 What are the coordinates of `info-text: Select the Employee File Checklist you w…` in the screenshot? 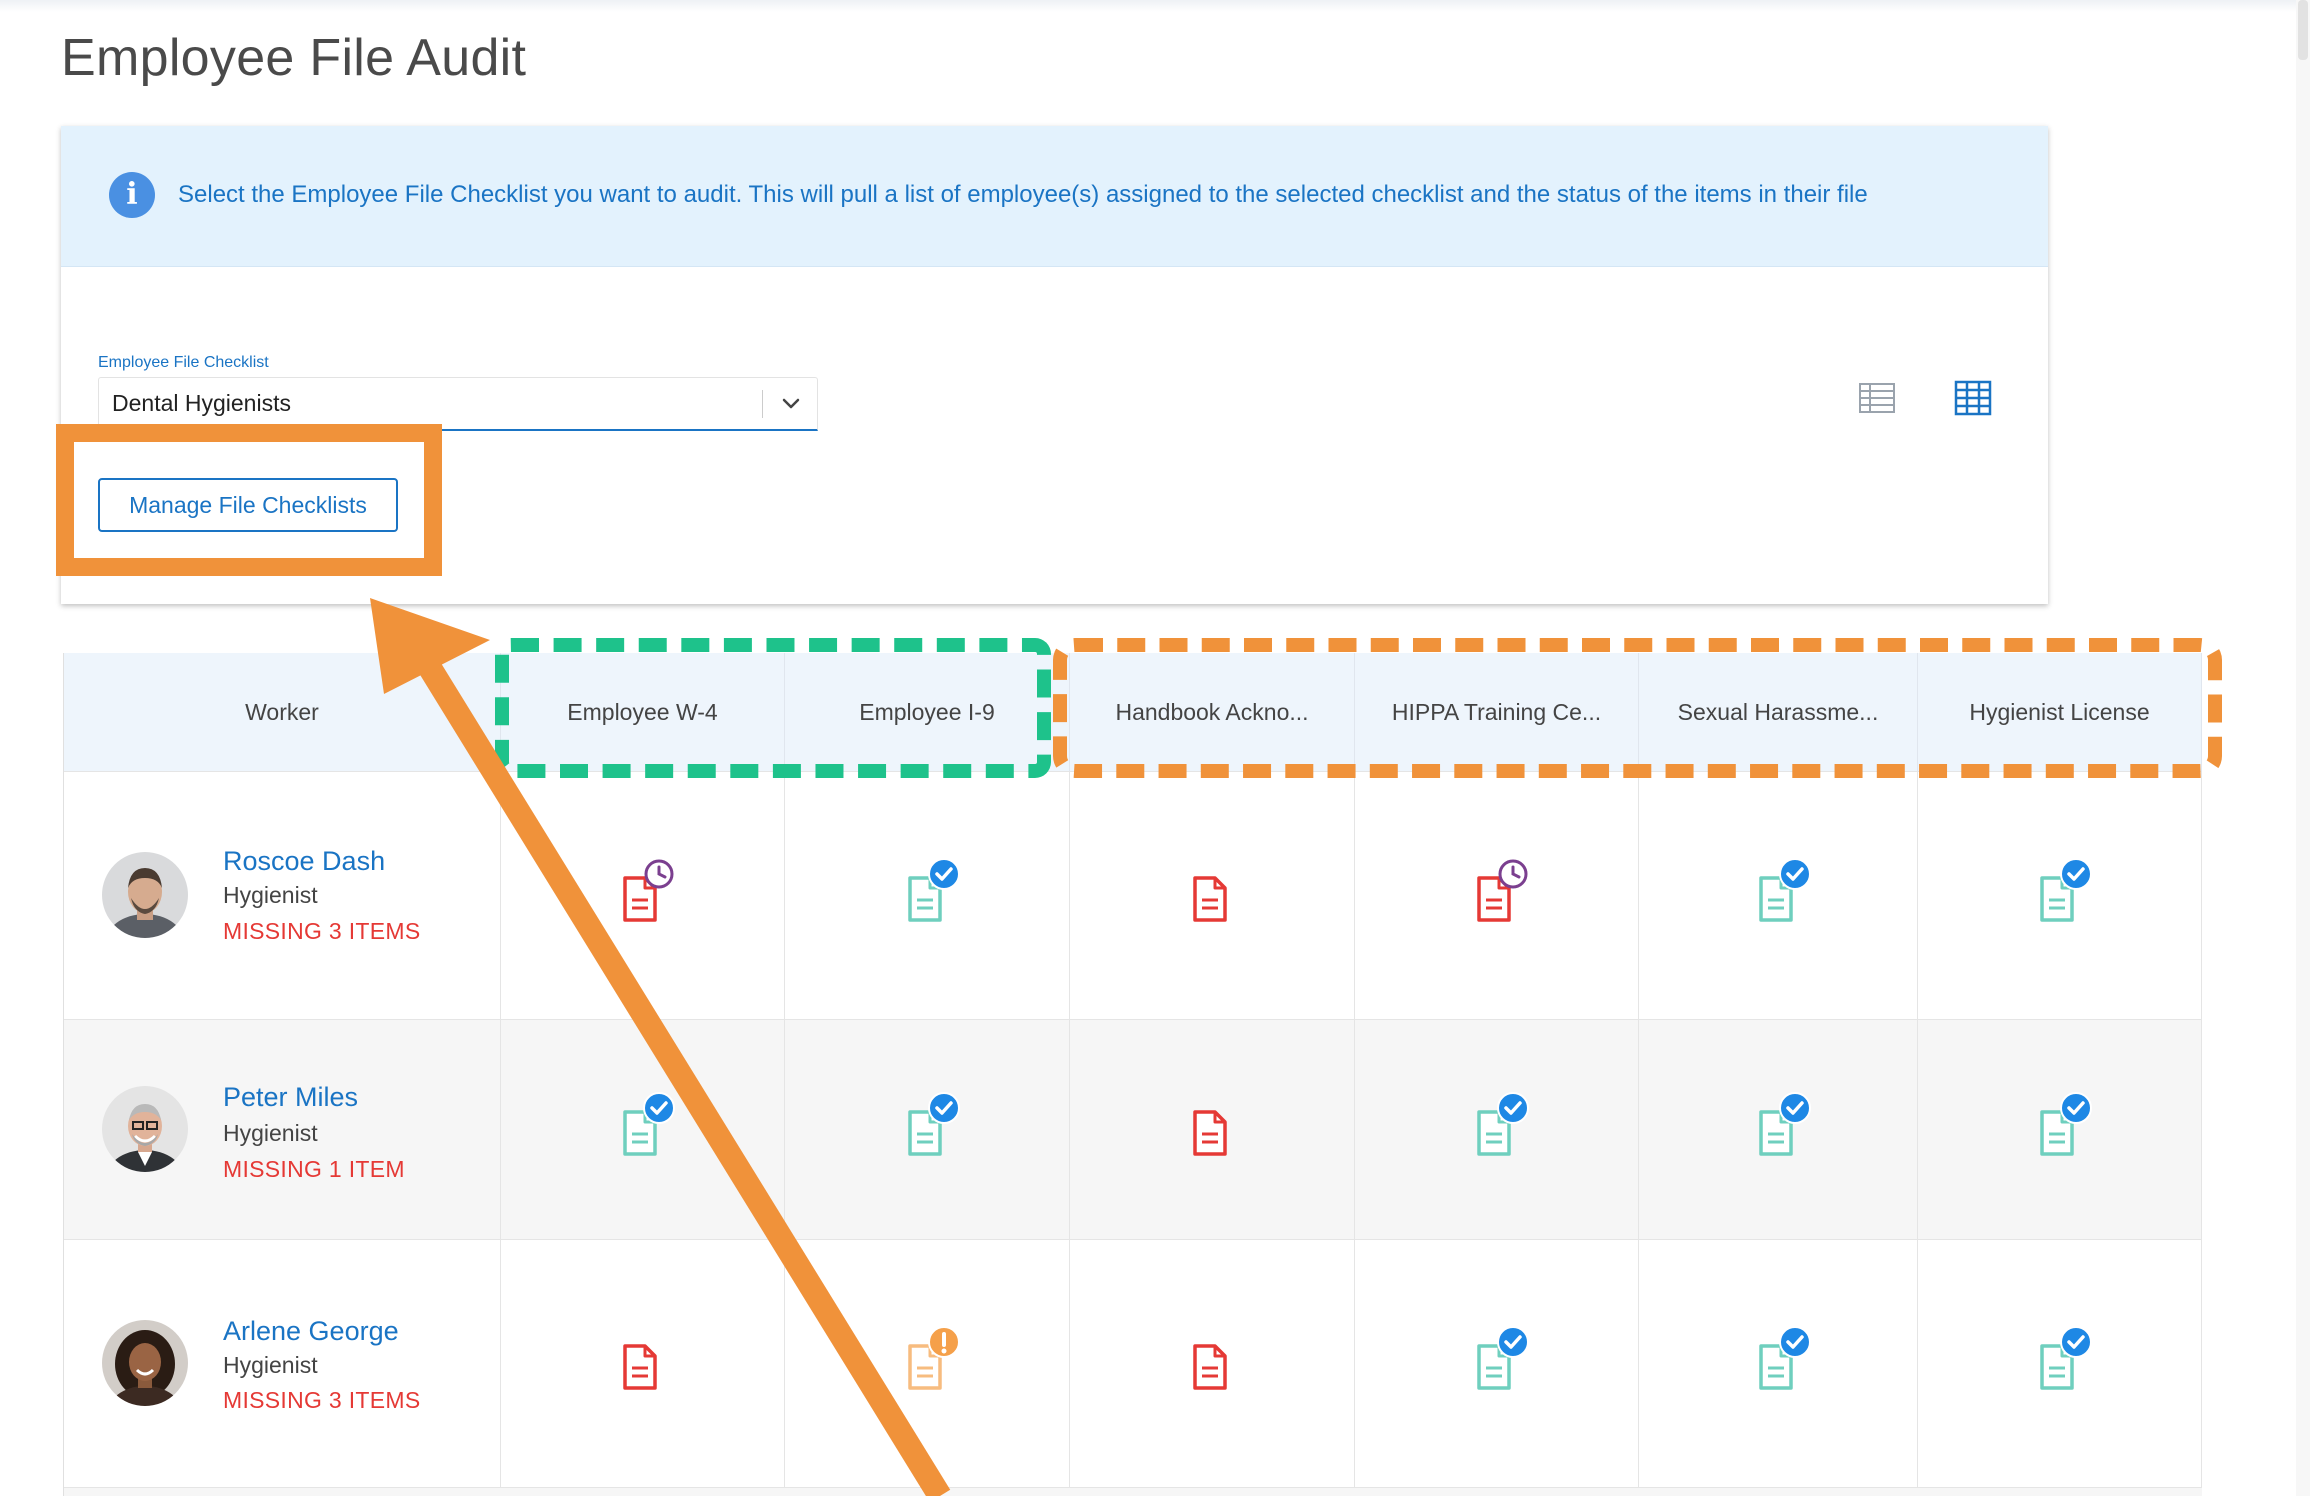 It's located at (1023, 194).